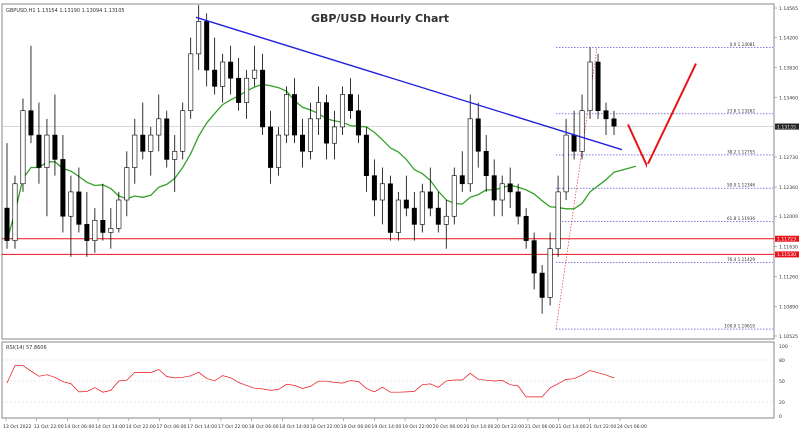 Image resolution: width=800 pixels, height=437 pixels. Describe the element at coordinates (632, 427) in the screenshot. I see `x-tick-label: 24 Oct 06:00` at that location.